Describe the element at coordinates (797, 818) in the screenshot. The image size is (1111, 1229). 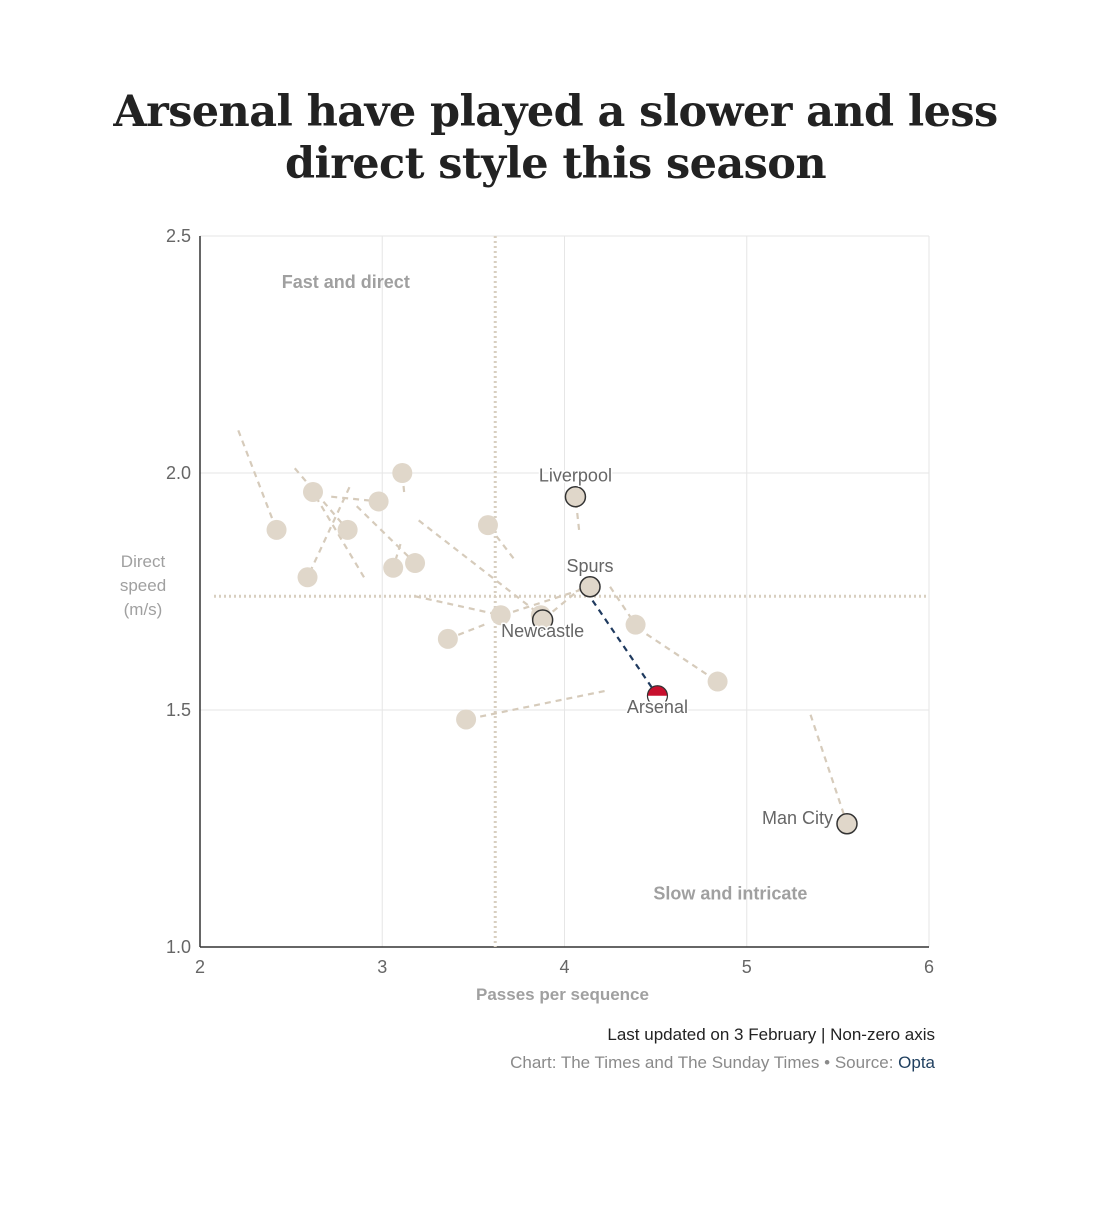
I see `team-label: Man City` at that location.